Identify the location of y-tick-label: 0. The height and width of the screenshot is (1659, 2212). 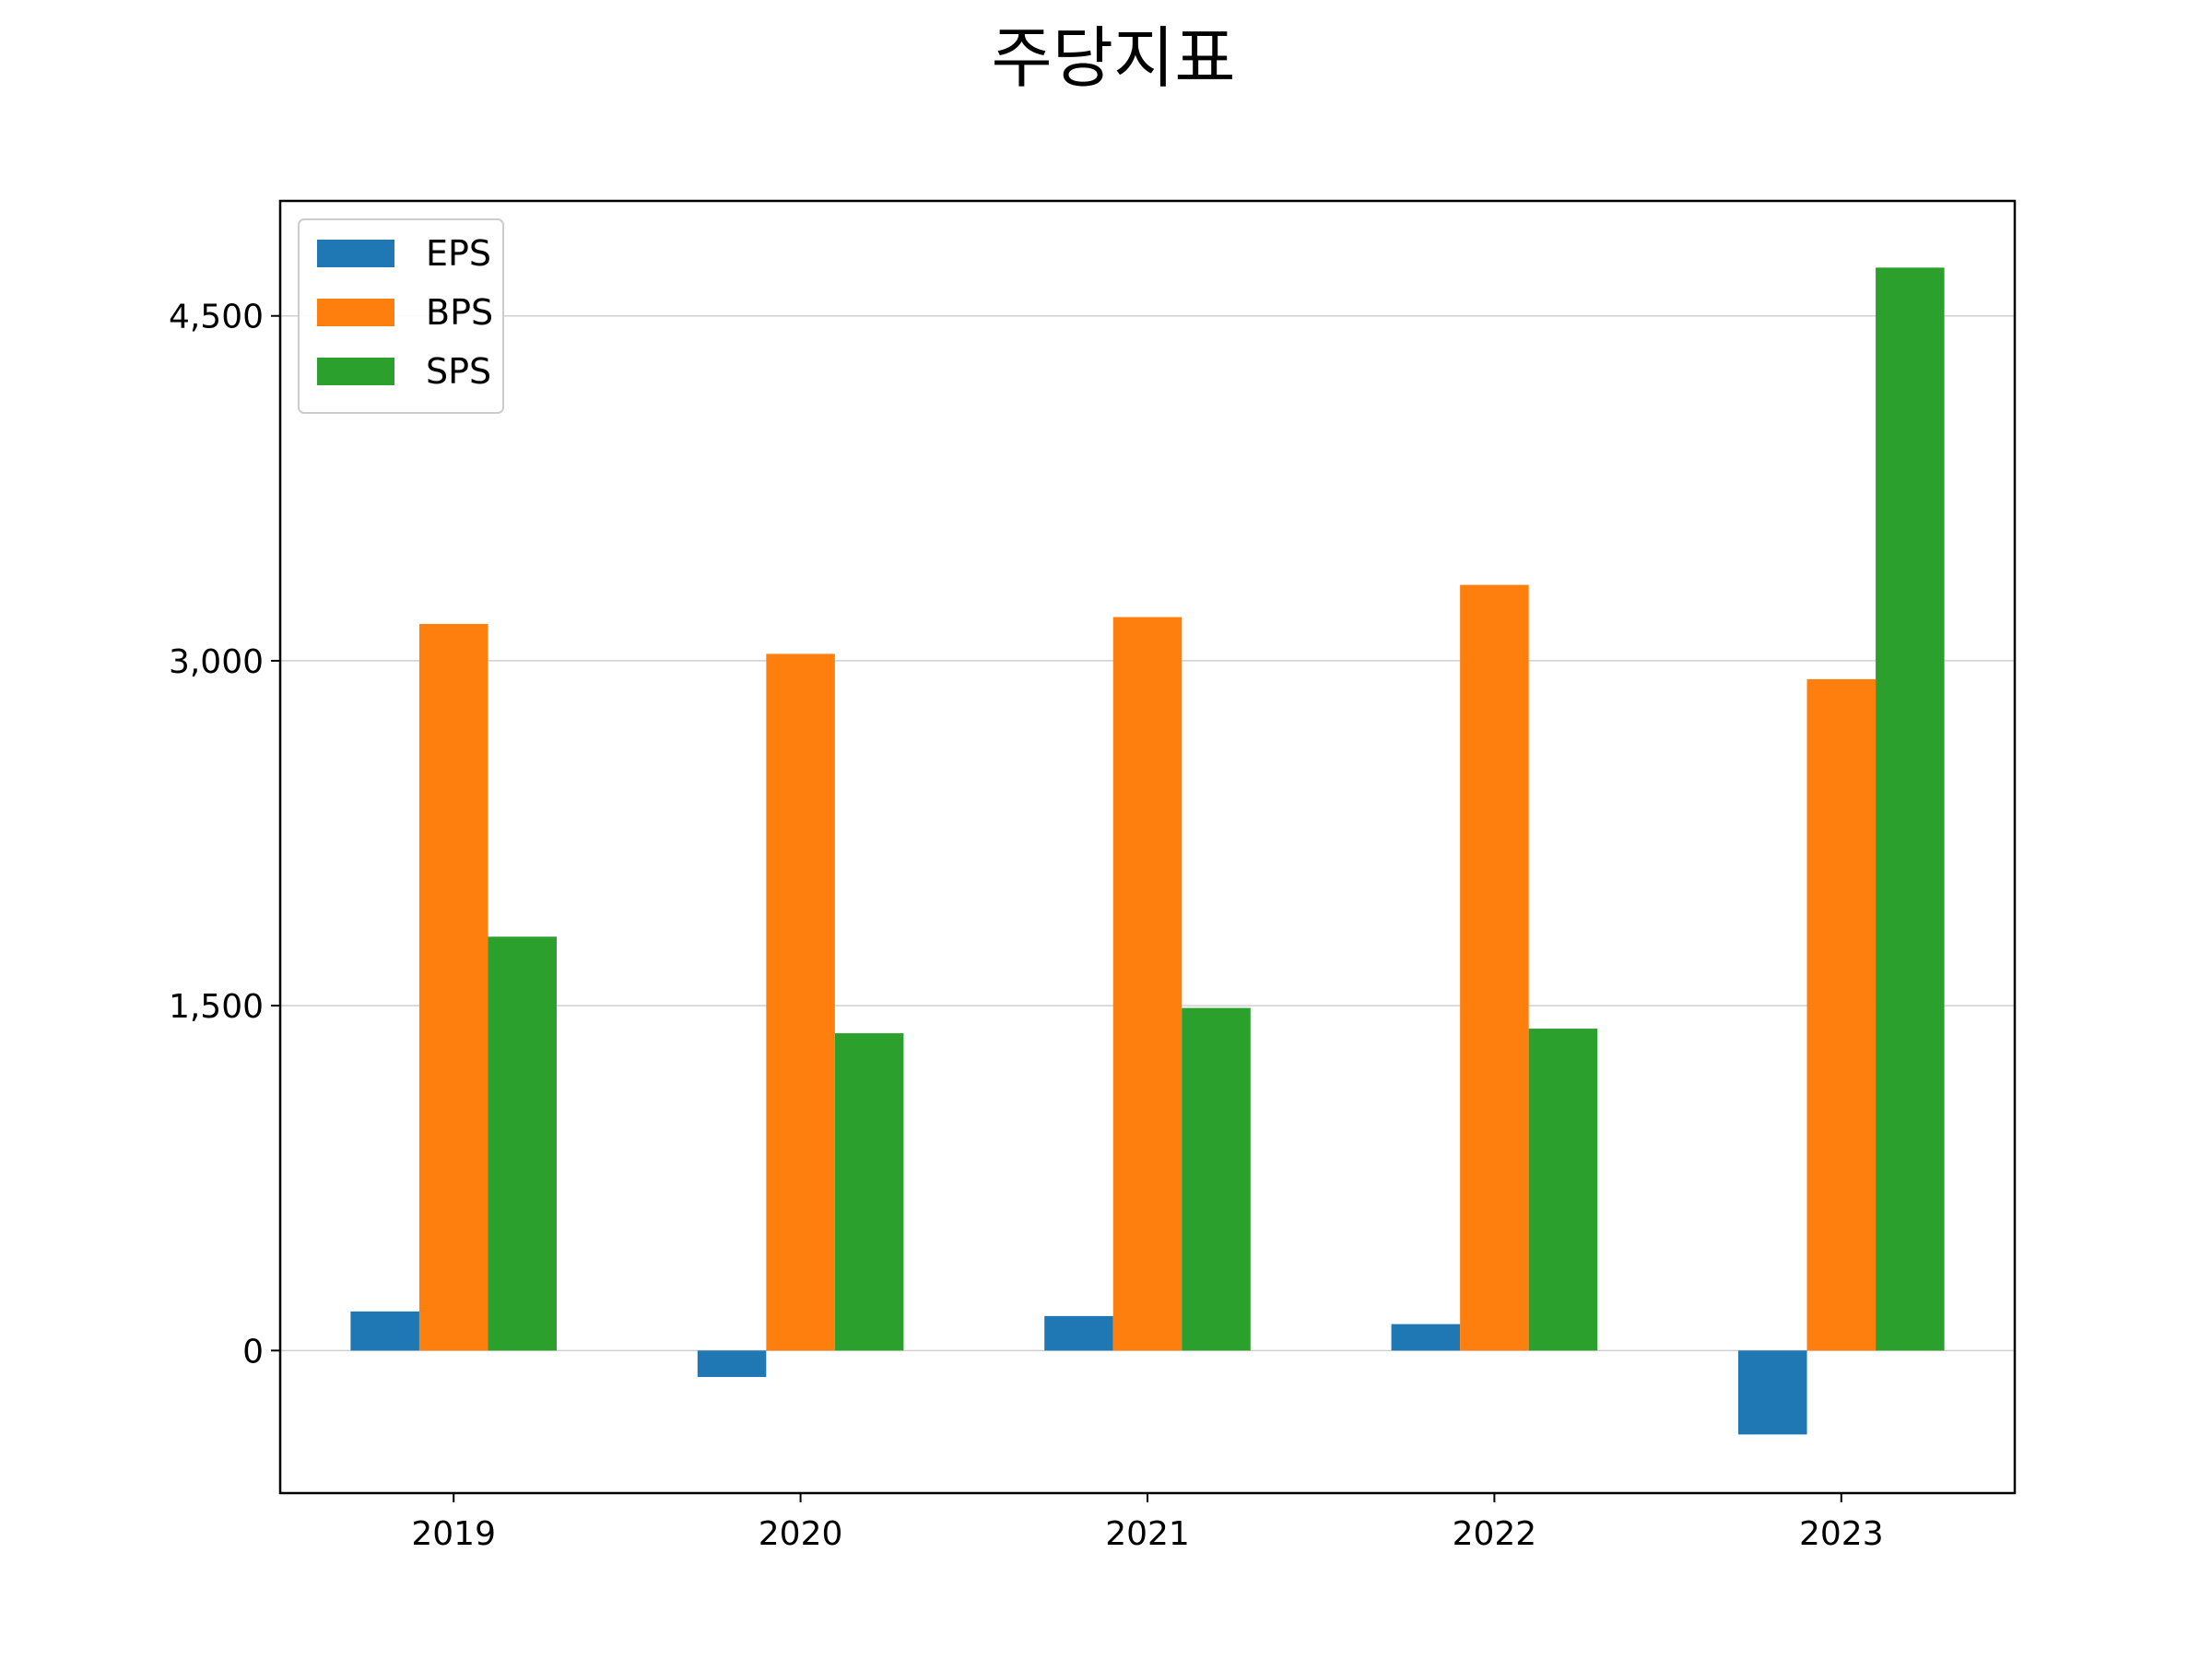
(253, 1352).